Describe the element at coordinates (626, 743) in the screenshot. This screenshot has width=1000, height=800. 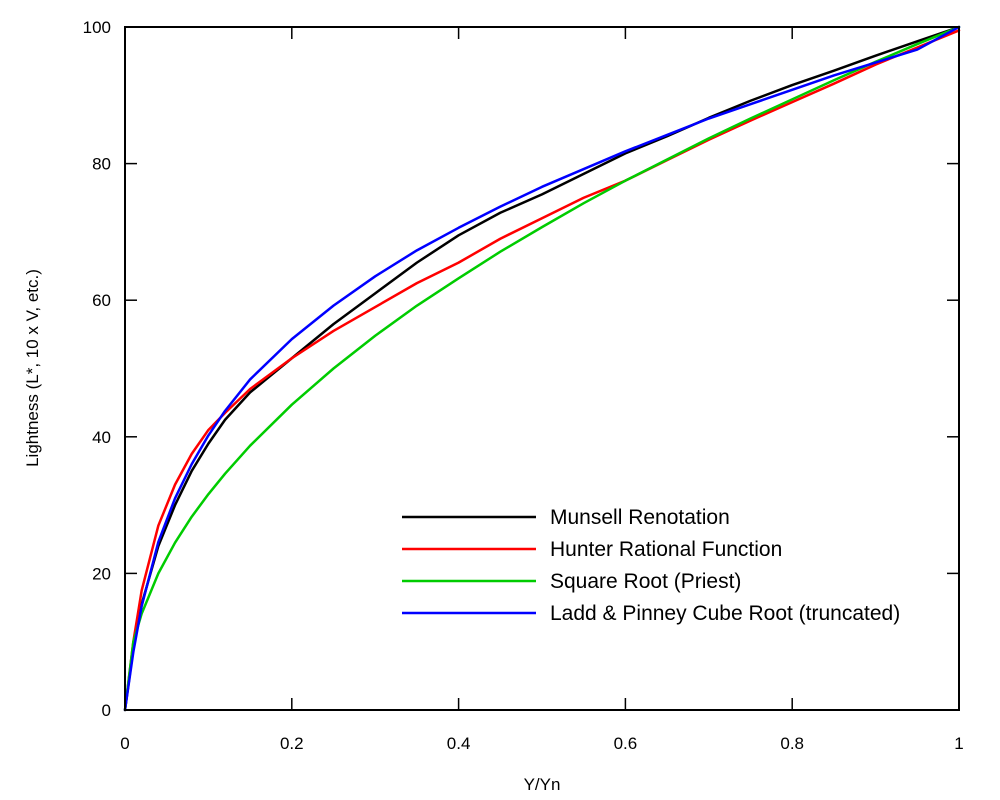
I see `x-tick-label: 0.6` at that location.